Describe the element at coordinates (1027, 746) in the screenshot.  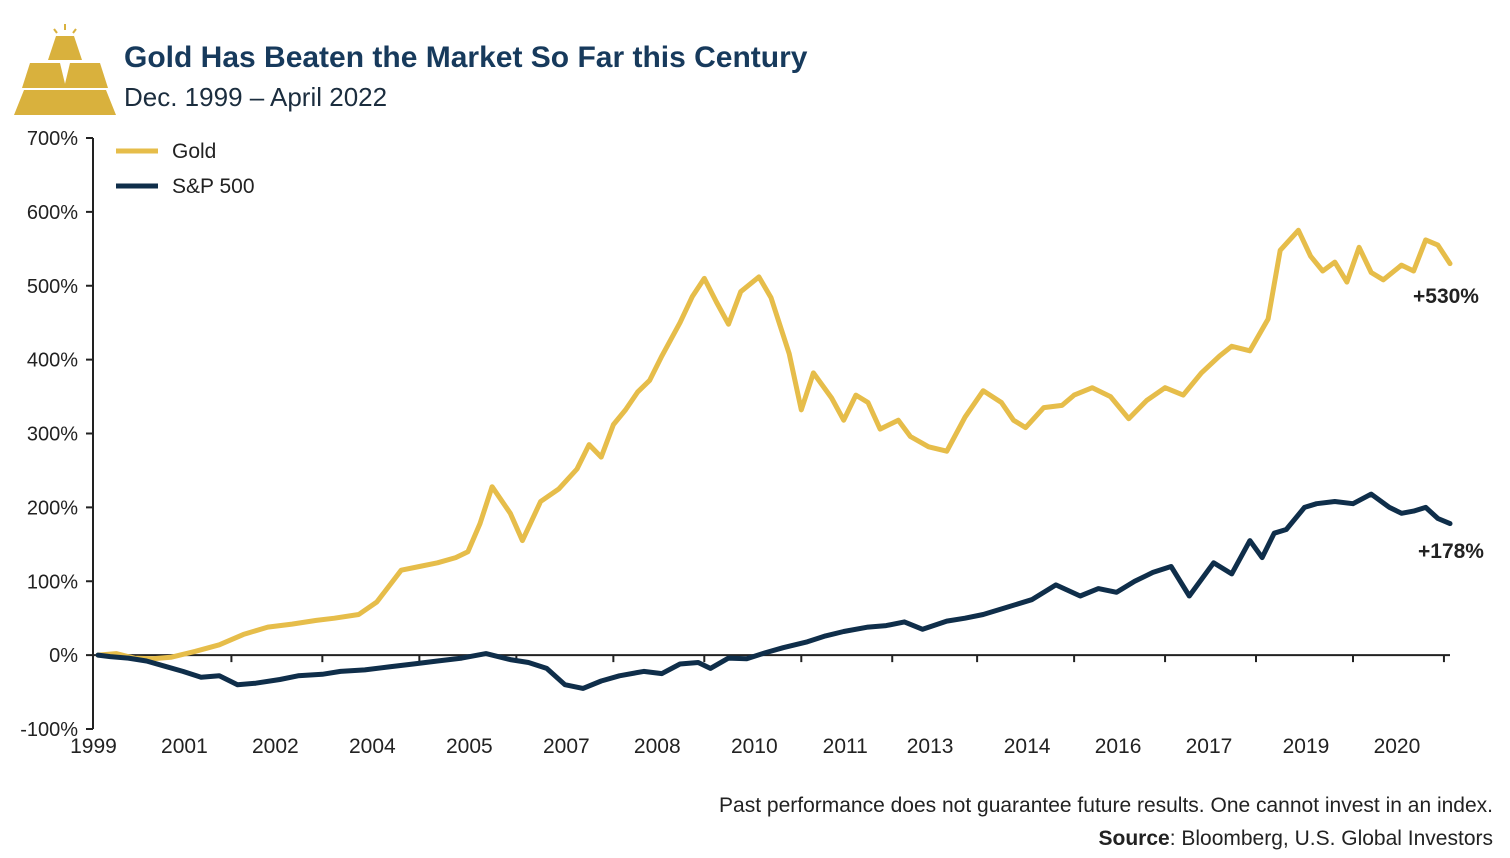
I see `x-tick-label: 2014` at that location.